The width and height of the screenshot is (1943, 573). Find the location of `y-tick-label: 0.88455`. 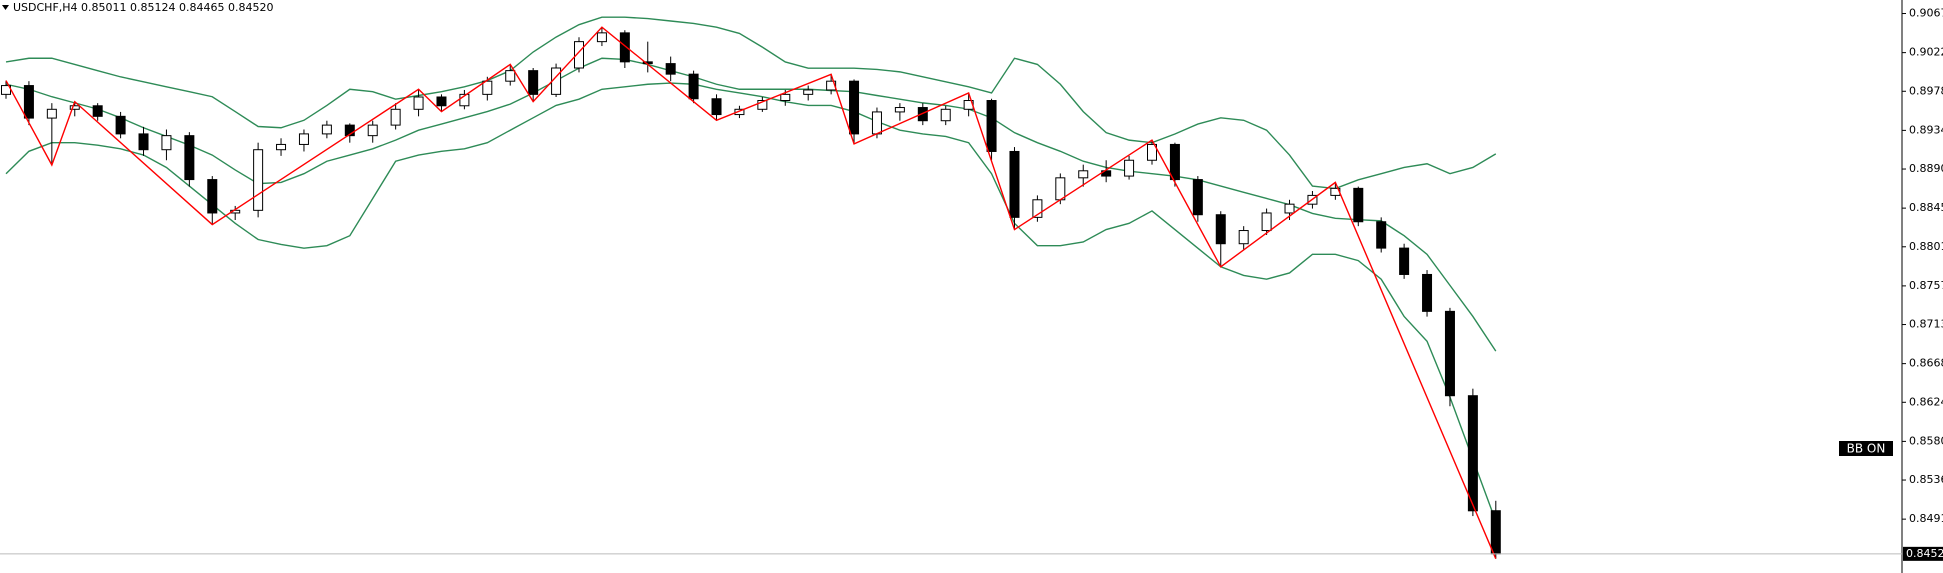

y-tick-label: 0.88455 is located at coordinates (1926, 207).